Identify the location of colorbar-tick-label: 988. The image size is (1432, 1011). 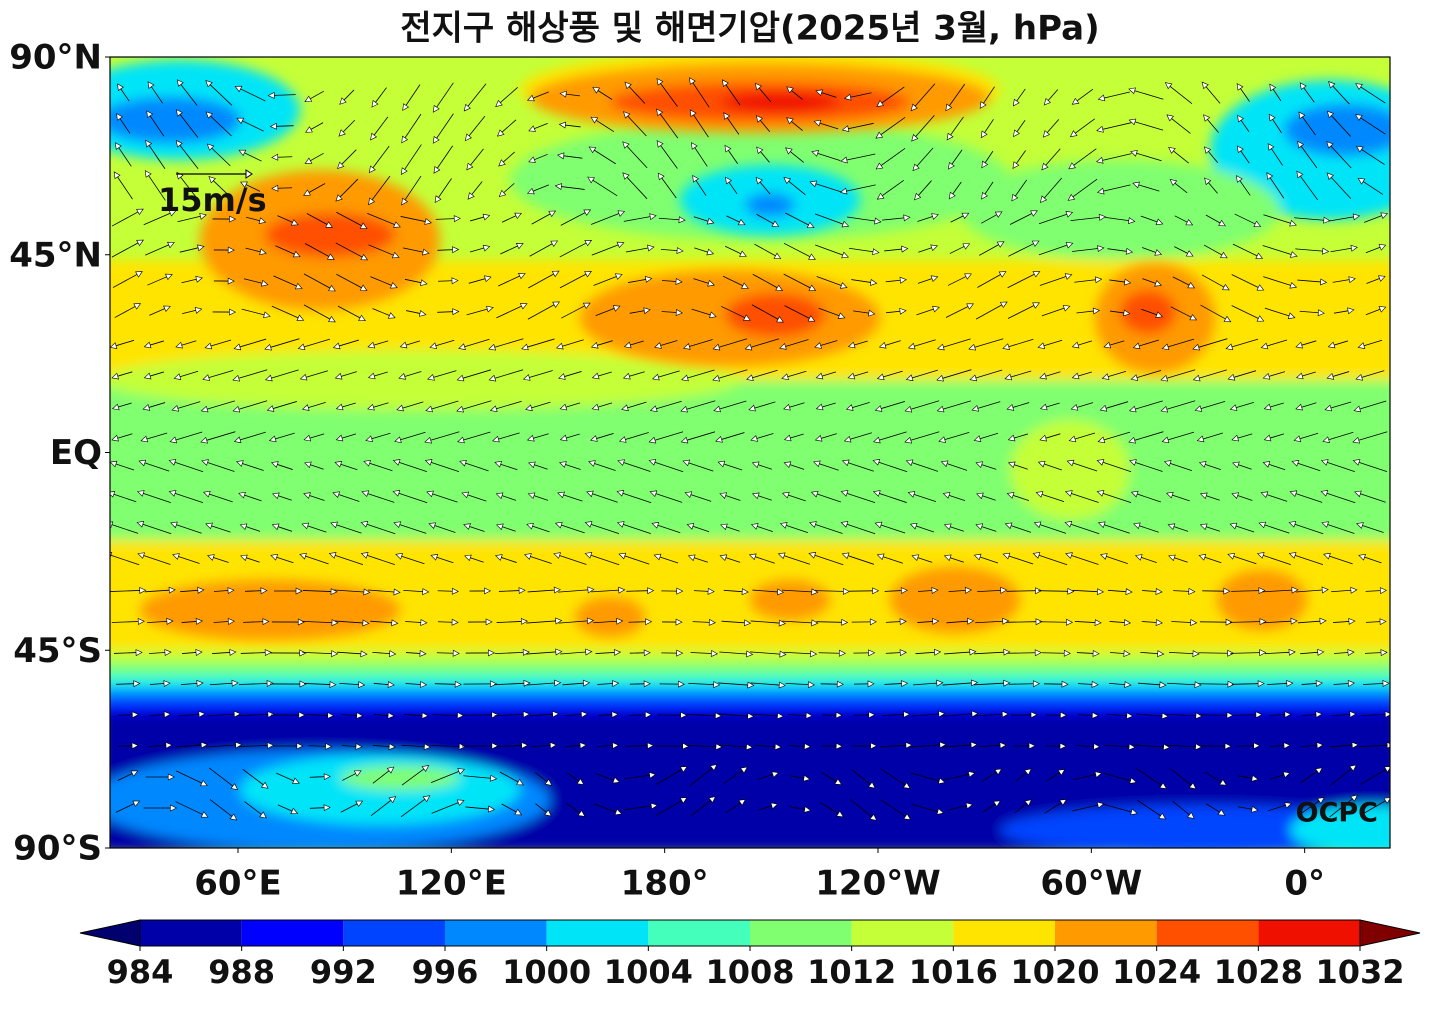
(241, 972).